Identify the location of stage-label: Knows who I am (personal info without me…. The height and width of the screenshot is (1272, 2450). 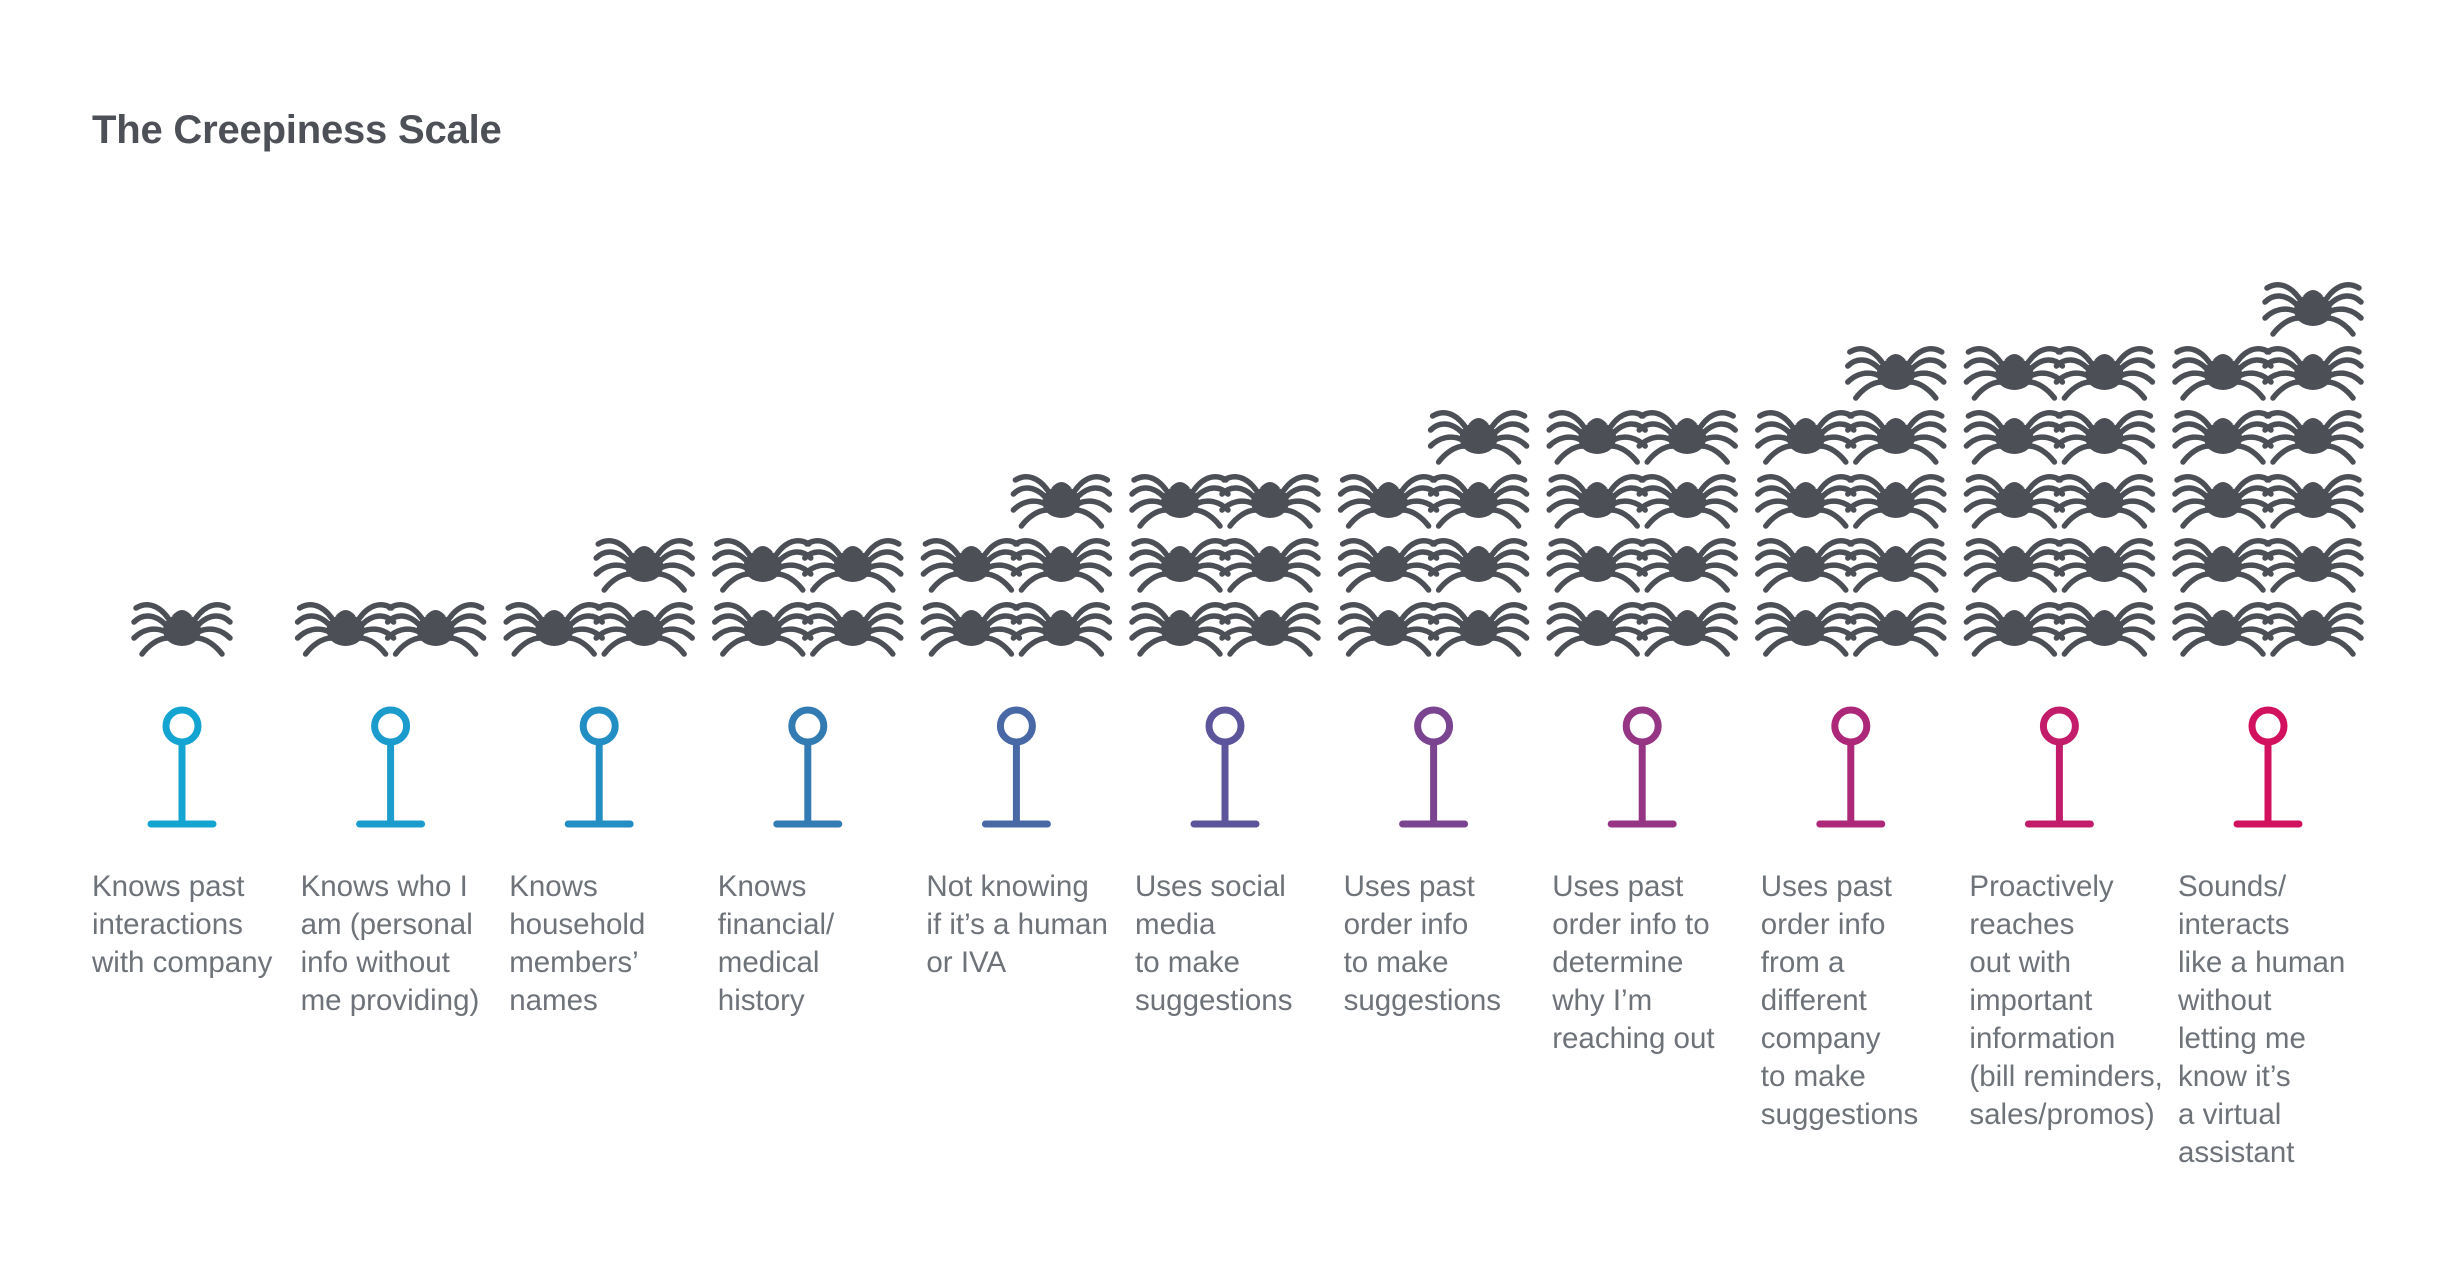
(390, 943).